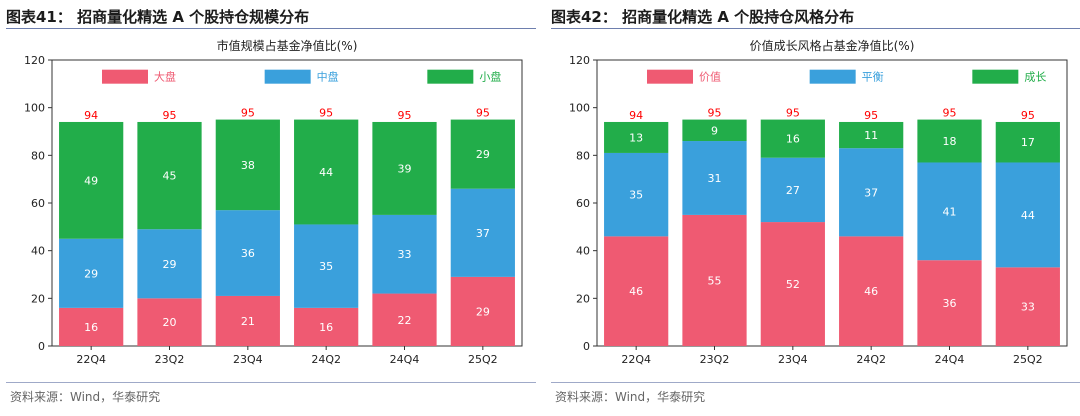  Describe the element at coordinates (450, 76) in the screenshot. I see `legend-swatch-小盘` at that location.